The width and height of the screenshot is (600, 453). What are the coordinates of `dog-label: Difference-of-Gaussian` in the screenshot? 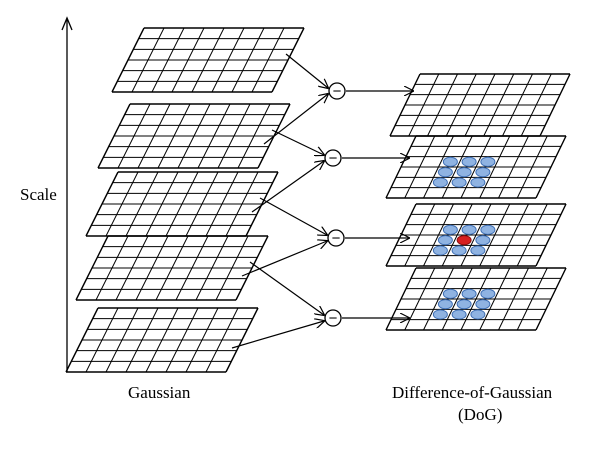 It's located at (472, 392).